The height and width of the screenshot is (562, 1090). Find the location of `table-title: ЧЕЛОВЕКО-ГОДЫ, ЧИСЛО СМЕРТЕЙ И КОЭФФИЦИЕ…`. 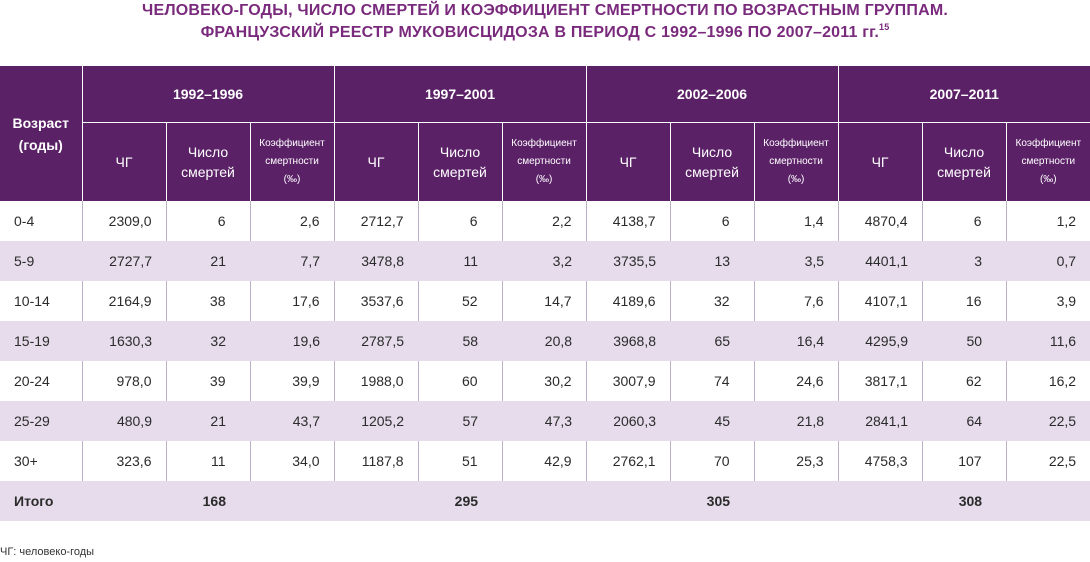

table-title: ЧЕЛОВЕКО-ГОДЫ, ЧИСЛО СМЕРТЕЙ И КОЭФФИЦИЕ… is located at coordinates (545, 22).